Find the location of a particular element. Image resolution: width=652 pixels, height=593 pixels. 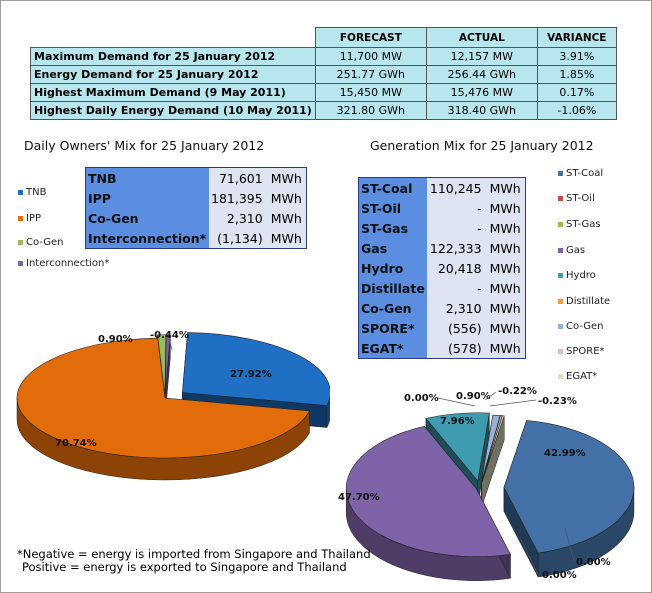

variance-value: 3.91% is located at coordinates (576, 56).